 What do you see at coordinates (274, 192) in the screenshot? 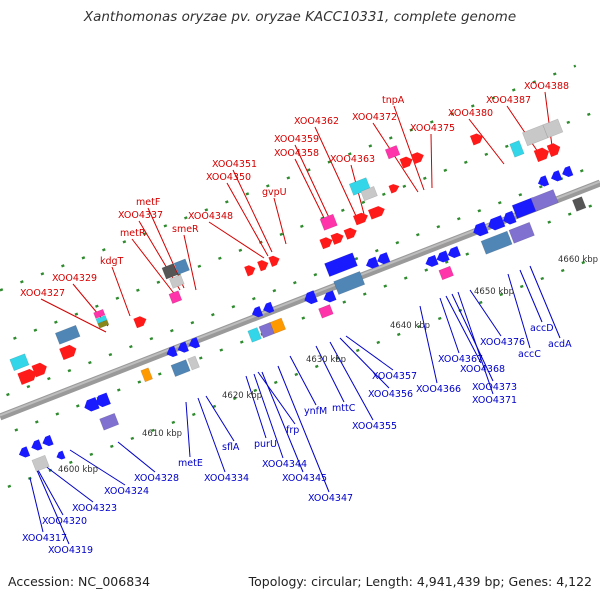
I see `gene-label-forward: gvpU` at bounding box center [274, 192].